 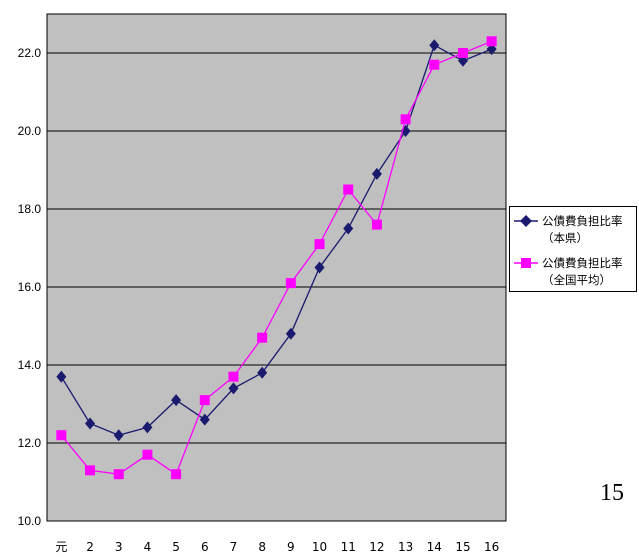 What do you see at coordinates (612, 493) in the screenshot?
I see `page-number: 15` at bounding box center [612, 493].